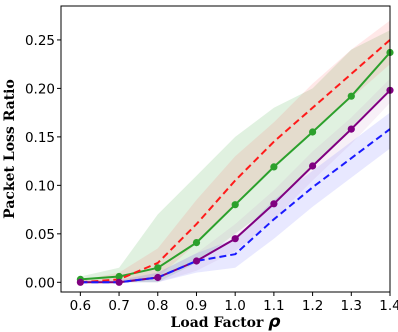  What do you see at coordinates (351, 306) in the screenshot?
I see `x-tick-label: 1.3` at bounding box center [351, 306].